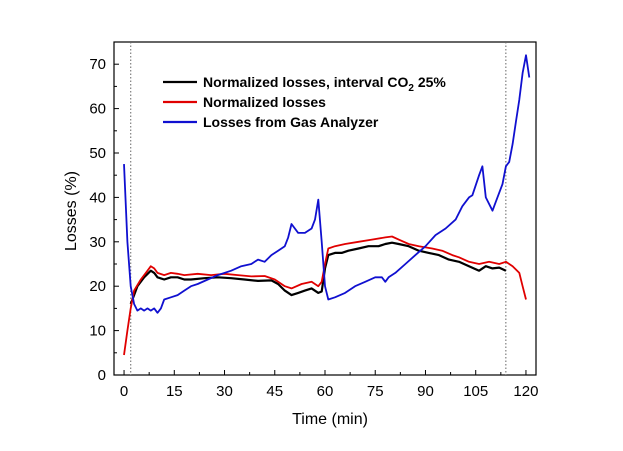 Image resolution: width=623 pixels, height=451 pixels. I want to click on x-tick-label: 75, so click(375, 391).